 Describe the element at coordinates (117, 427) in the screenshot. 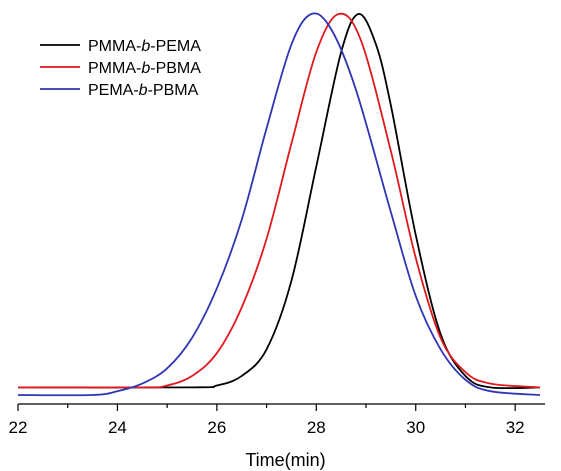

I see `x-tick-label: 24` at that location.